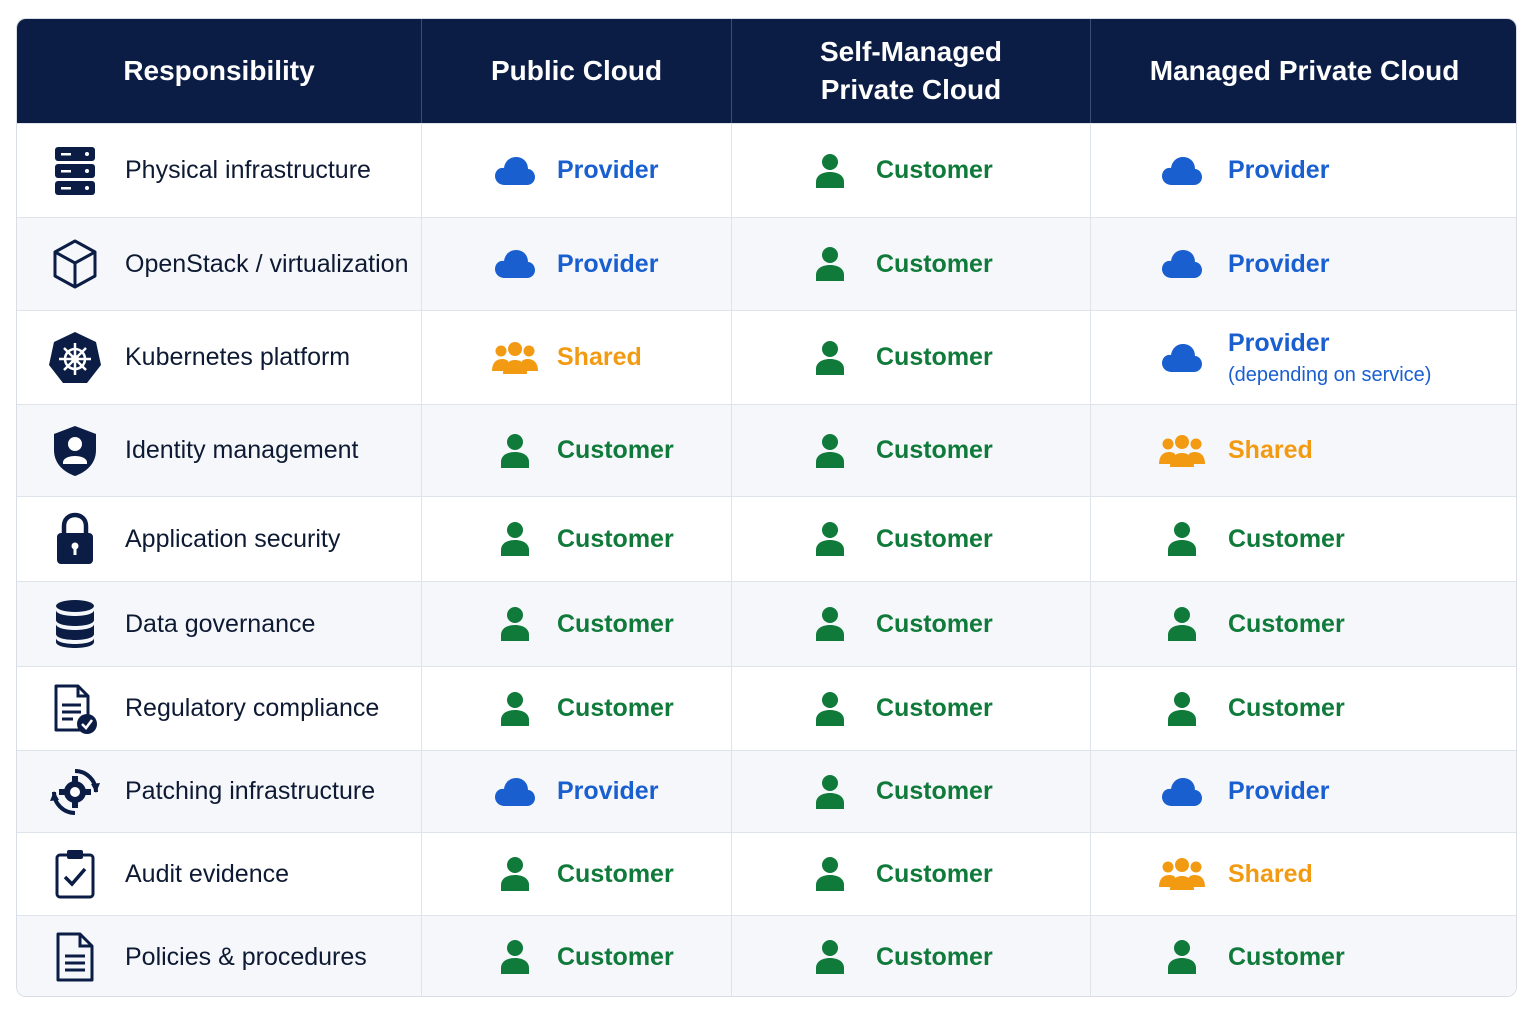  What do you see at coordinates (75, 957) in the screenshot?
I see `document-icon` at bounding box center [75, 957].